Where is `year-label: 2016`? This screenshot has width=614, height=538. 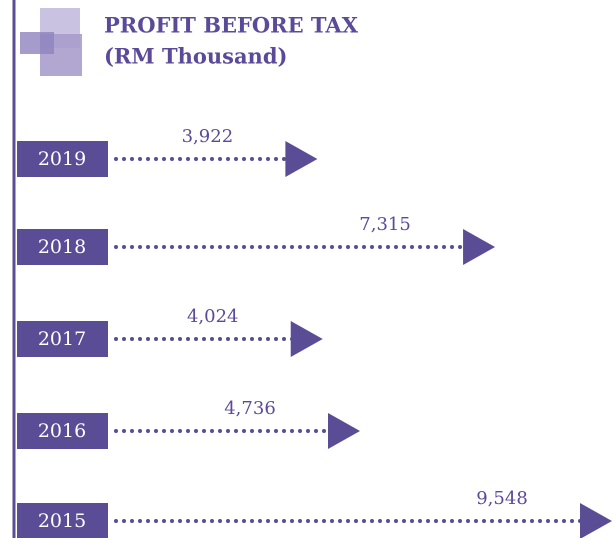
year-label: 2016 is located at coordinates (62, 431).